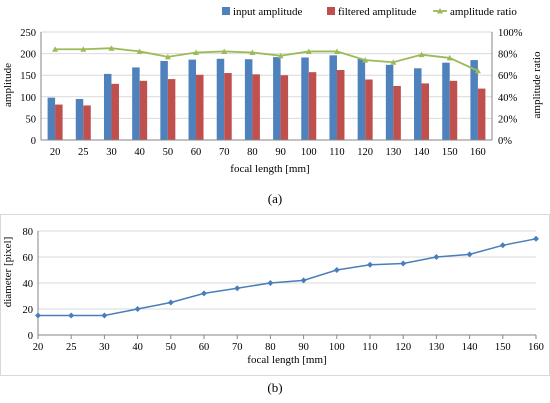 The image size is (550, 403). I want to click on chart-a-xtick-label: 120, so click(365, 152).